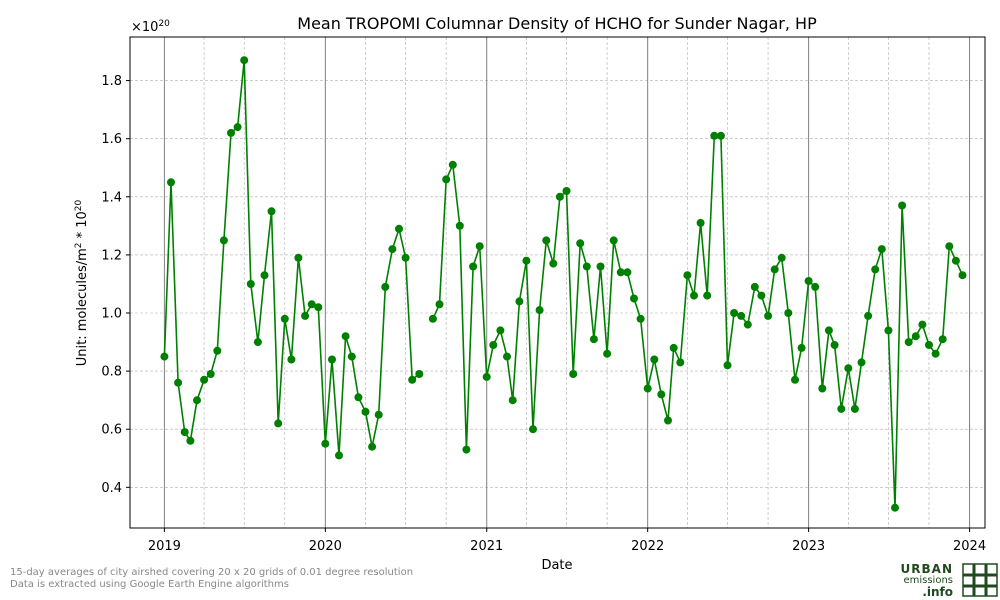 This screenshot has height=600, width=1000. Describe the element at coordinates (486, 546) in the screenshot. I see `x-tick-label: 2021` at that location.